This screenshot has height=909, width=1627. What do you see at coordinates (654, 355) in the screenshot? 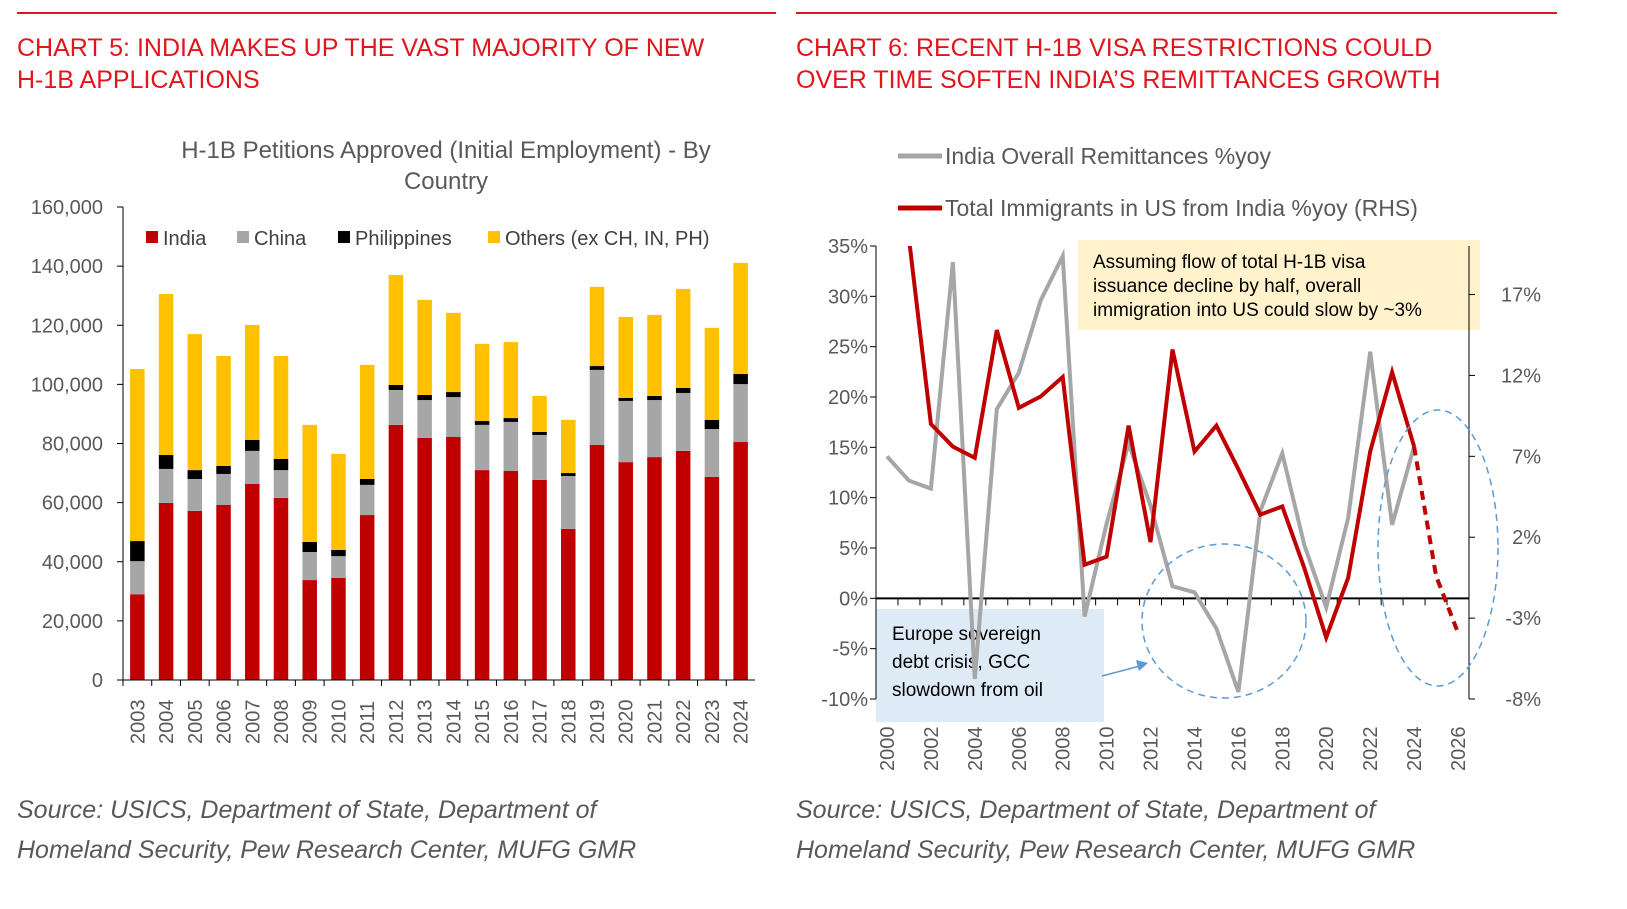
I see `bar-others-2021` at bounding box center [654, 355].